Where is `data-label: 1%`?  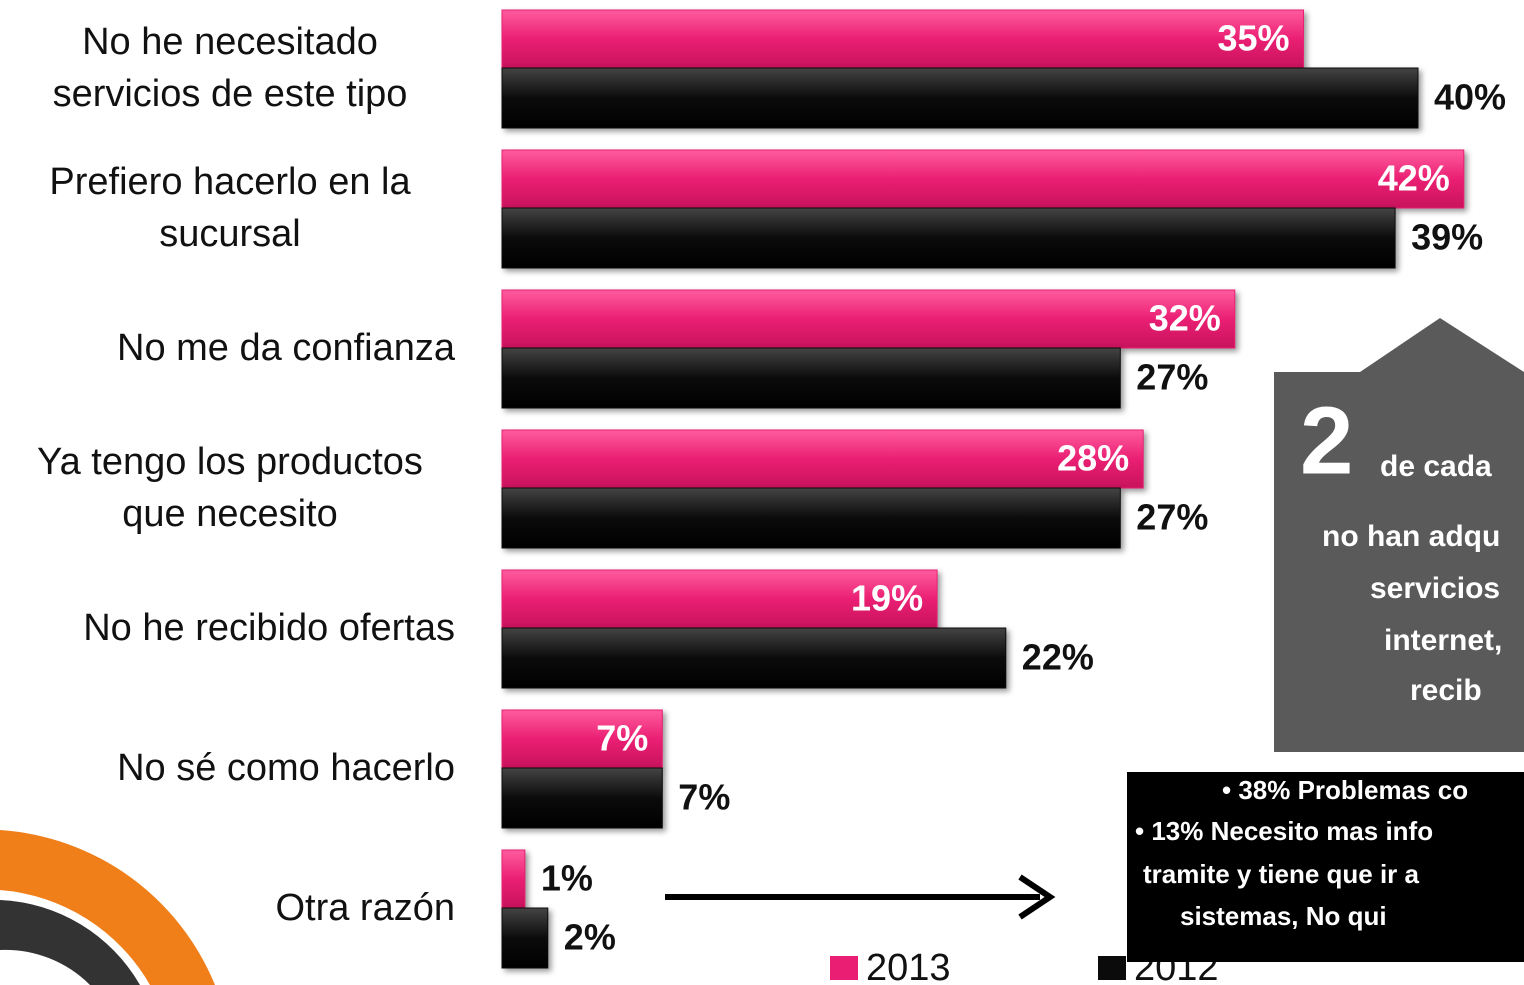
data-label: 1% is located at coordinates (567, 878).